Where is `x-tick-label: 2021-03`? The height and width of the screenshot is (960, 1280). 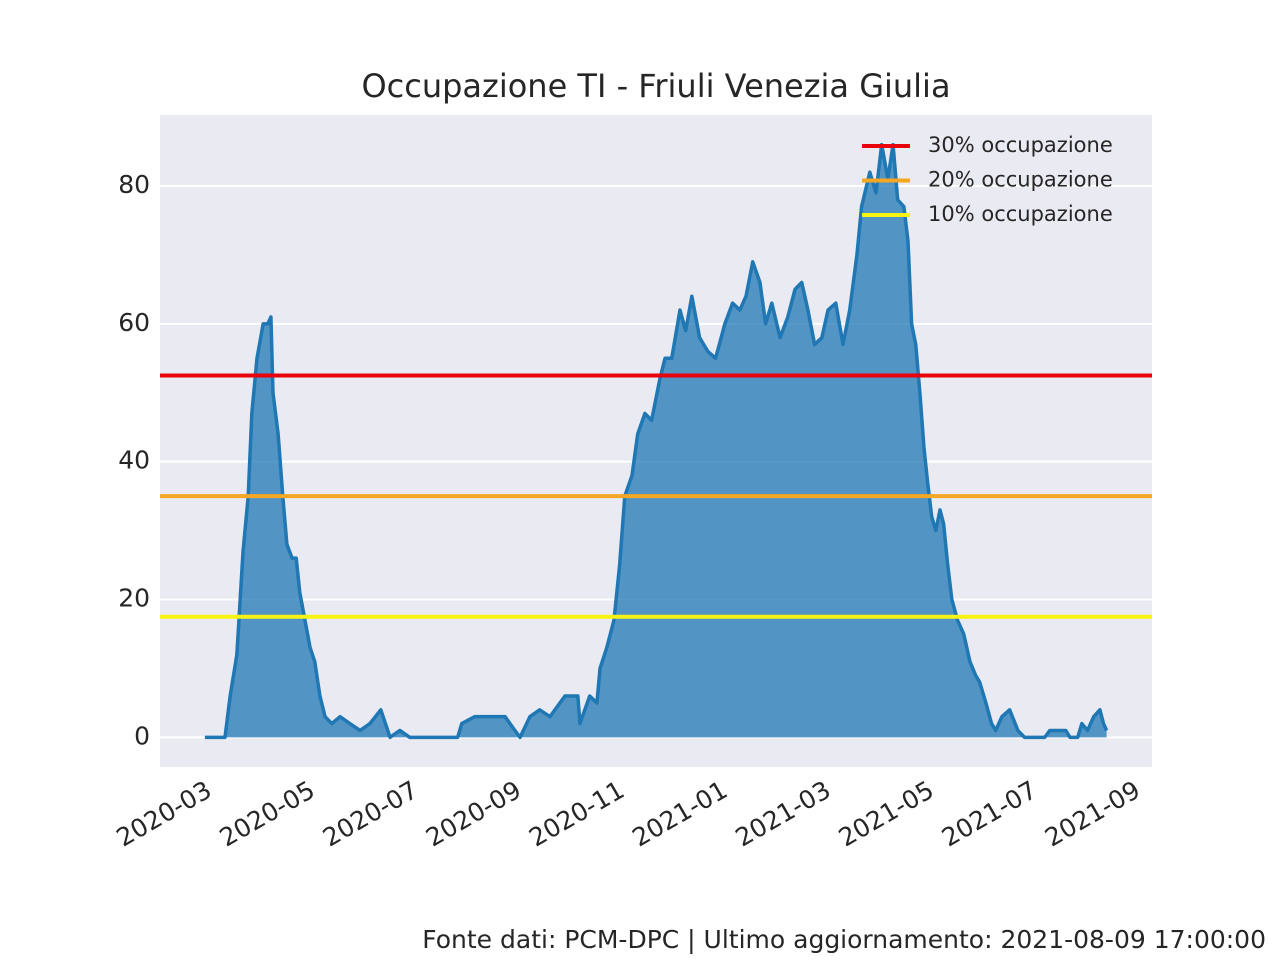
x-tick-label: 2021-03 is located at coordinates (783, 813).